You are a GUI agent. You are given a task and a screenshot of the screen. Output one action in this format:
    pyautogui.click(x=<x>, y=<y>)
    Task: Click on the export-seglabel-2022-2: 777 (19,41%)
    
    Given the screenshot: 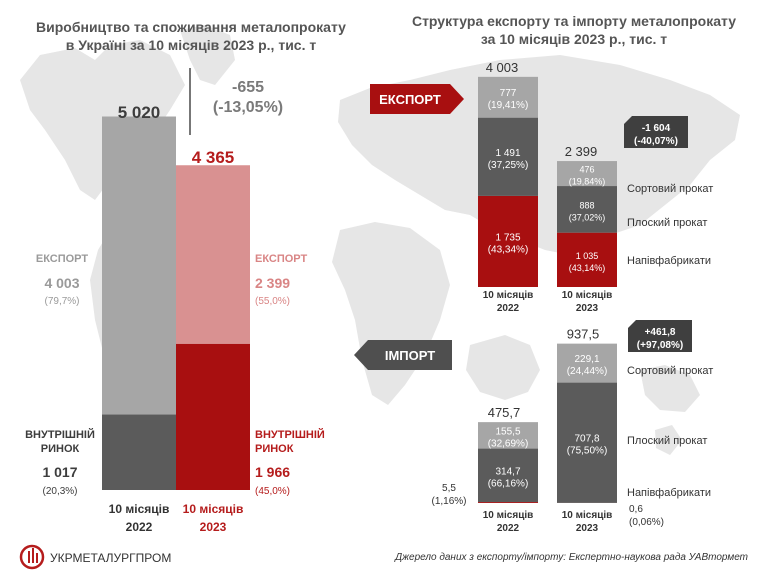 What is the action you would take?
    pyautogui.click(x=508, y=99)
    